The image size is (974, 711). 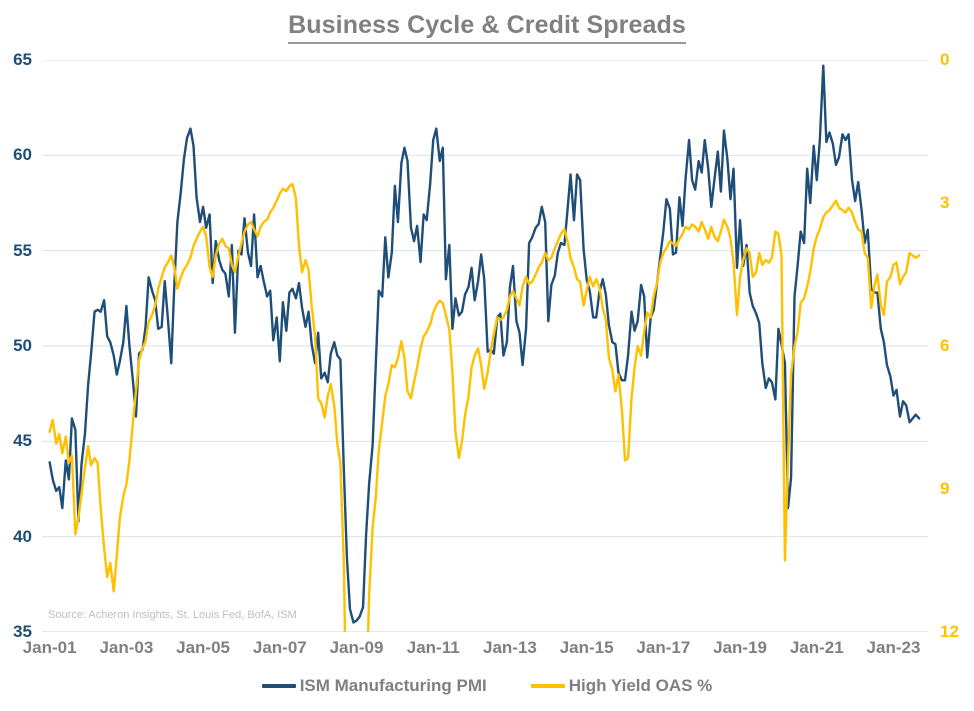 What do you see at coordinates (203, 647) in the screenshot?
I see `x-axis-tick: Jan-05` at bounding box center [203, 647].